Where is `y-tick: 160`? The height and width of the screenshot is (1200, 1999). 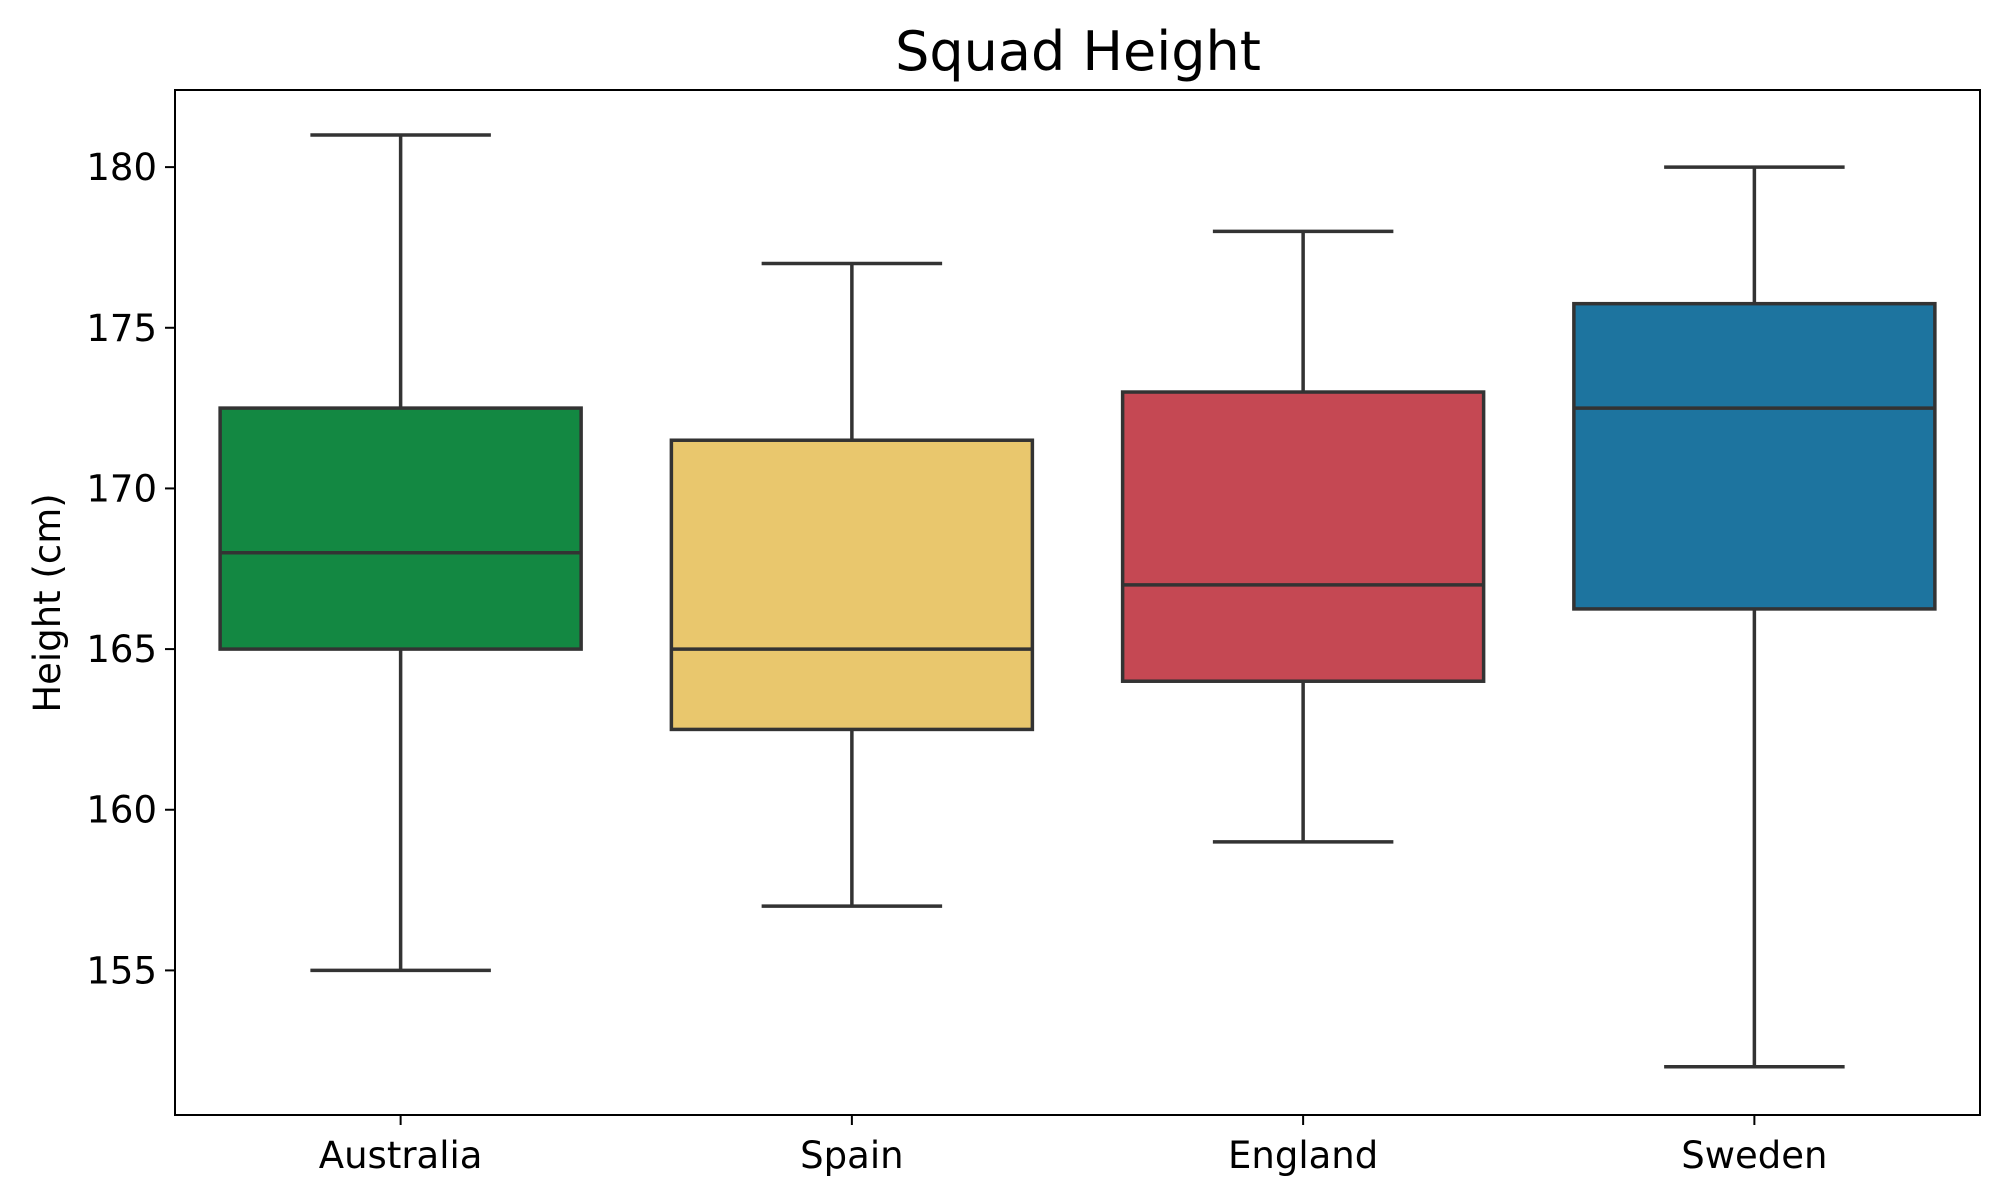
y-tick: 160 is located at coordinates (130, 810).